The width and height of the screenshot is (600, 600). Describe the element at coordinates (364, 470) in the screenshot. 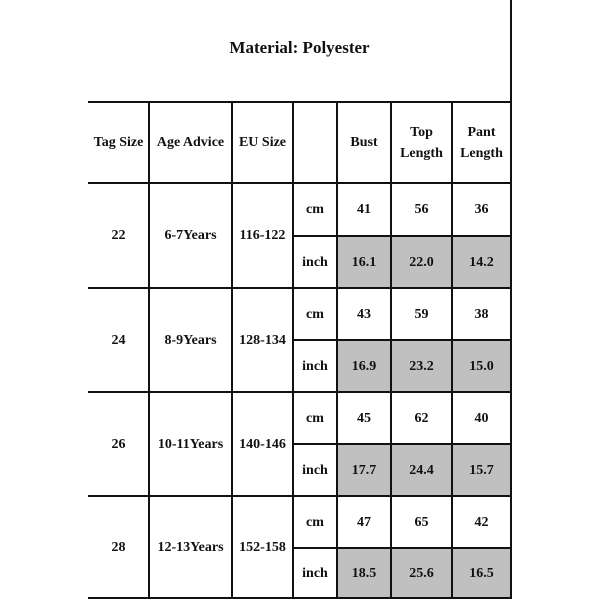

I see `bust-inch-cell: 17.7` at that location.